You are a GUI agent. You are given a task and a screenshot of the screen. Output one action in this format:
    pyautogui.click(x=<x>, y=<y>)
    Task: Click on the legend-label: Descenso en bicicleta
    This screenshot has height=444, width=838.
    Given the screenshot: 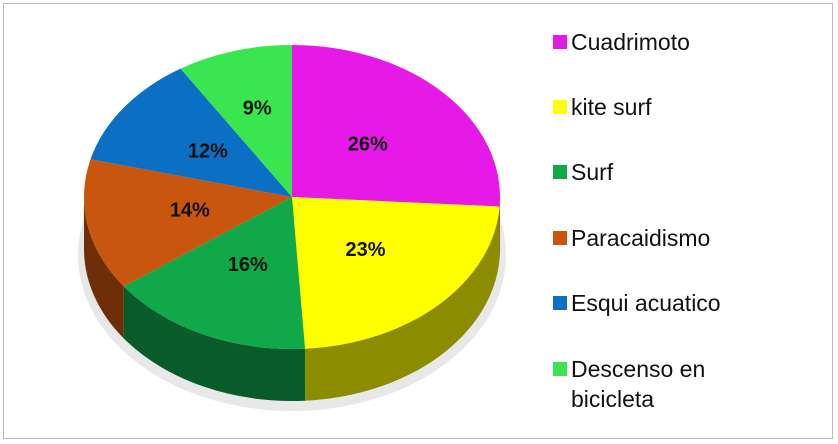 What is the action you would take?
    pyautogui.click(x=638, y=384)
    